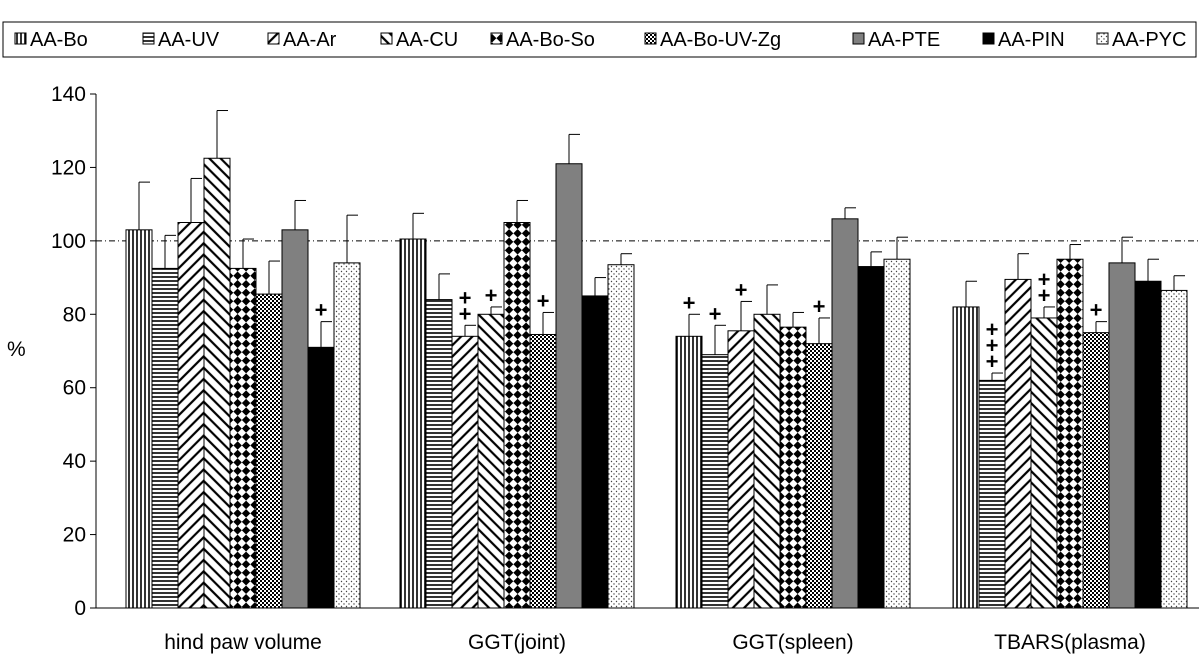 This screenshot has height=661, width=1199. I want to click on x-tick-label: hind paw volume, so click(243, 642).